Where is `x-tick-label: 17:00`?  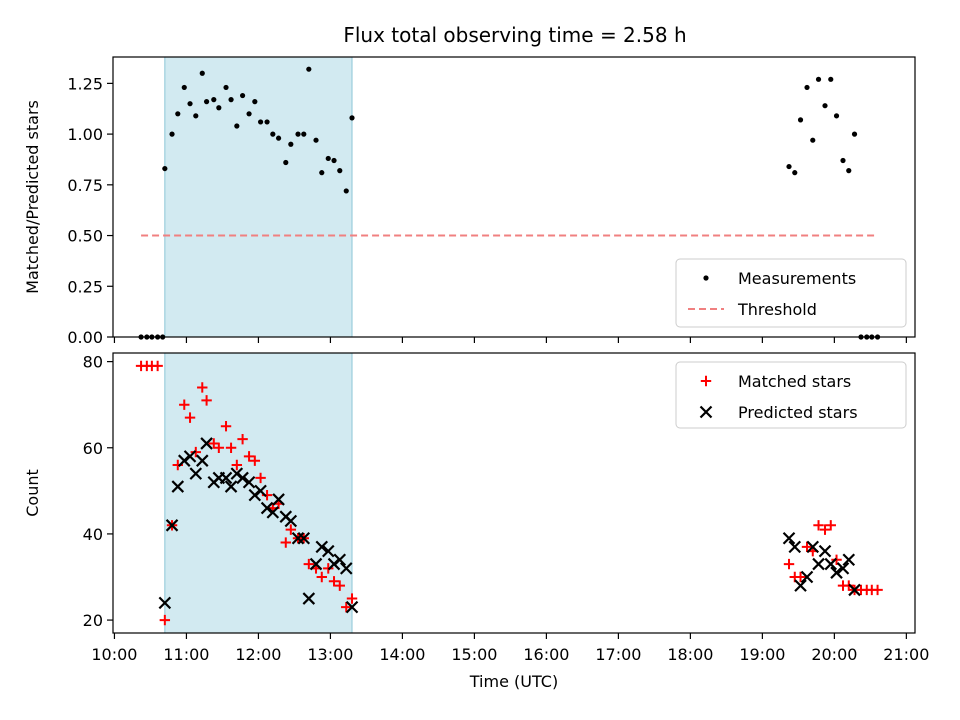 x-tick-label: 17:00 is located at coordinates (618, 654).